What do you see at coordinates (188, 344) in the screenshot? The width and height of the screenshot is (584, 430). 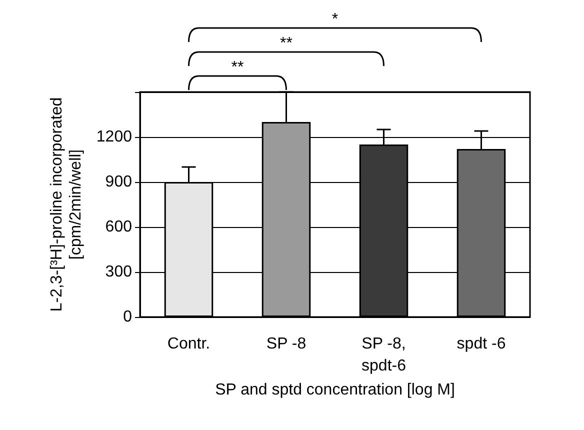 I see `x-tick-label: Contr.` at bounding box center [188, 344].